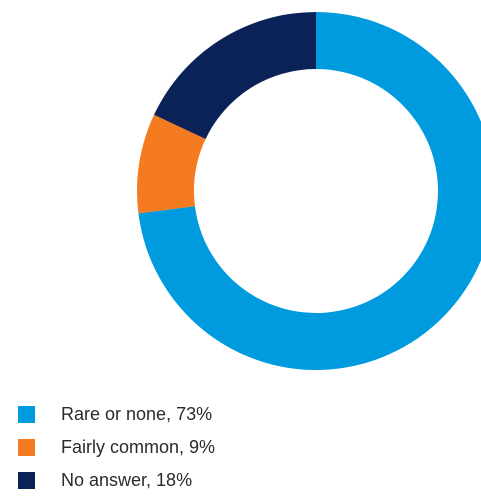 The width and height of the screenshot is (481, 500). Describe the element at coordinates (26, 480) in the screenshot. I see `legend-swatch-no-answer` at that location.